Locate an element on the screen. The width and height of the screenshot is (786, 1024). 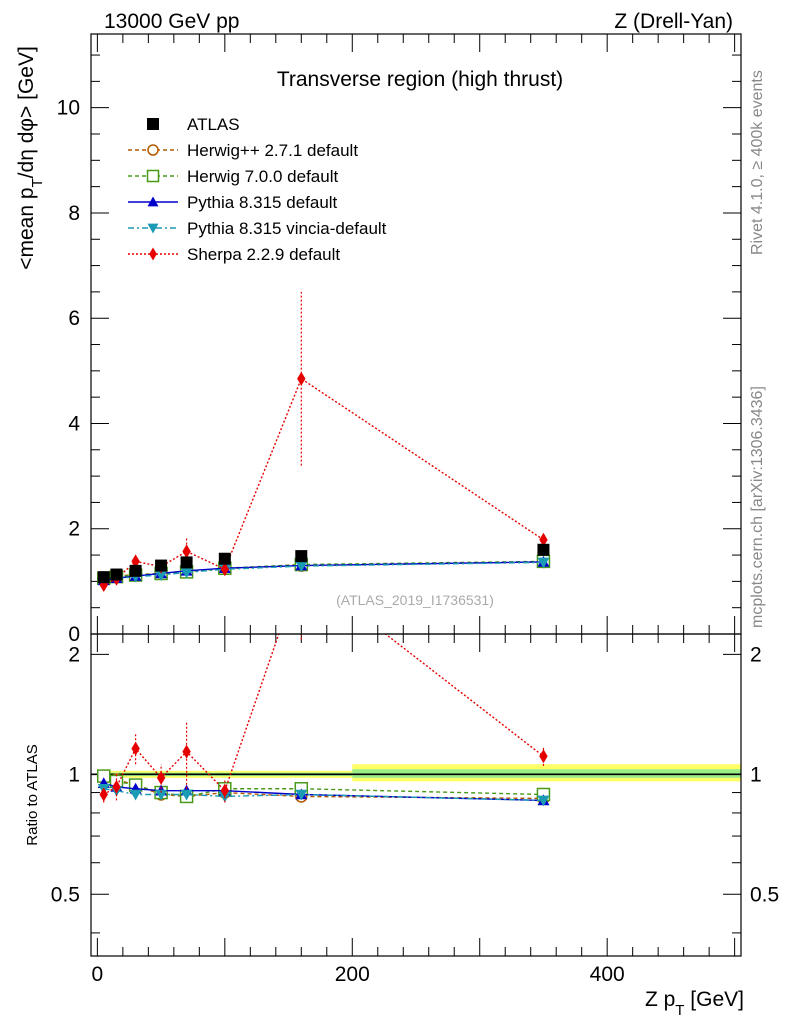
series-5-ratio-line is located at coordinates (323, 715).